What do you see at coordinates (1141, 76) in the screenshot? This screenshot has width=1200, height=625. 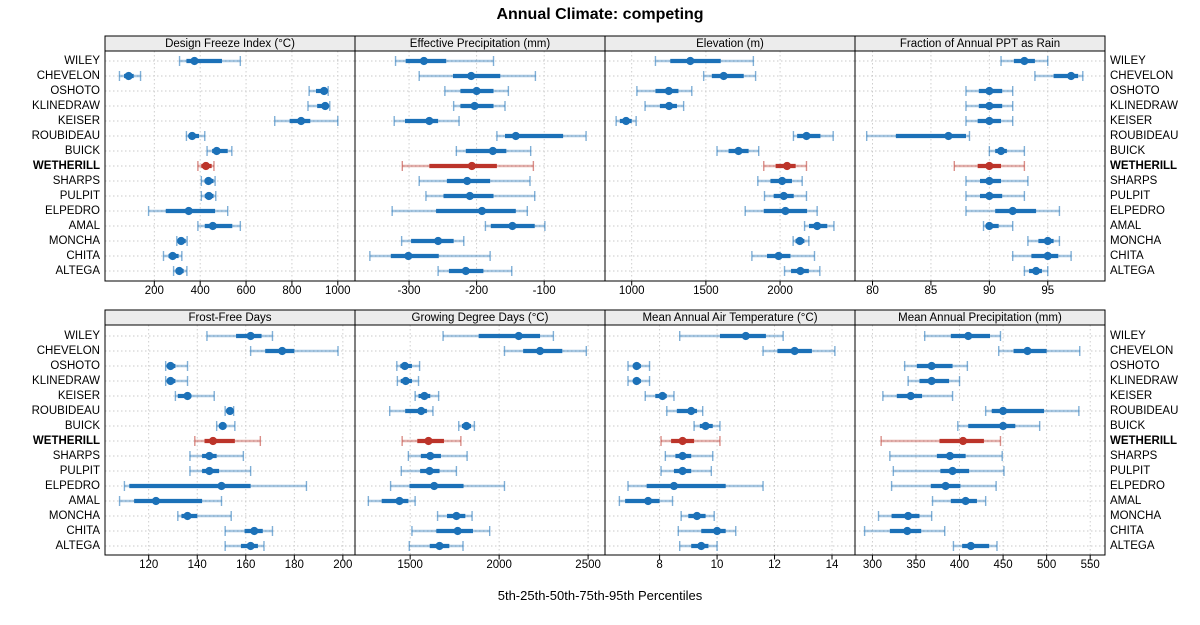 I see `station-label-right-chevelon: CHEVELON` at bounding box center [1141, 76].